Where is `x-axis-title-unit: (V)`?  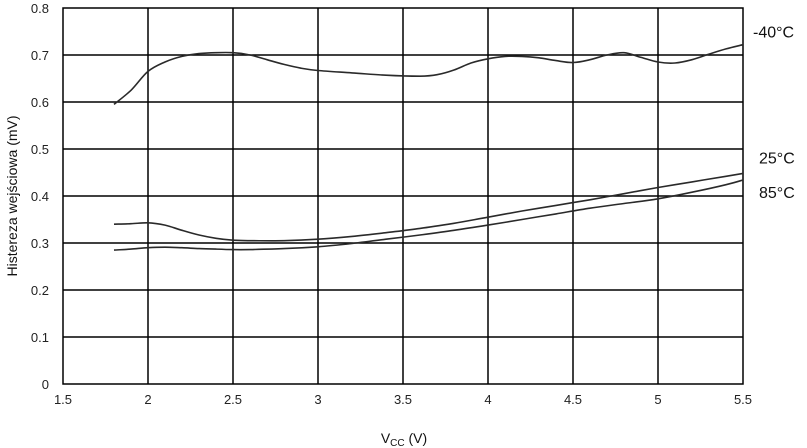 x-axis-title-unit: (V) is located at coordinates (416, 438).